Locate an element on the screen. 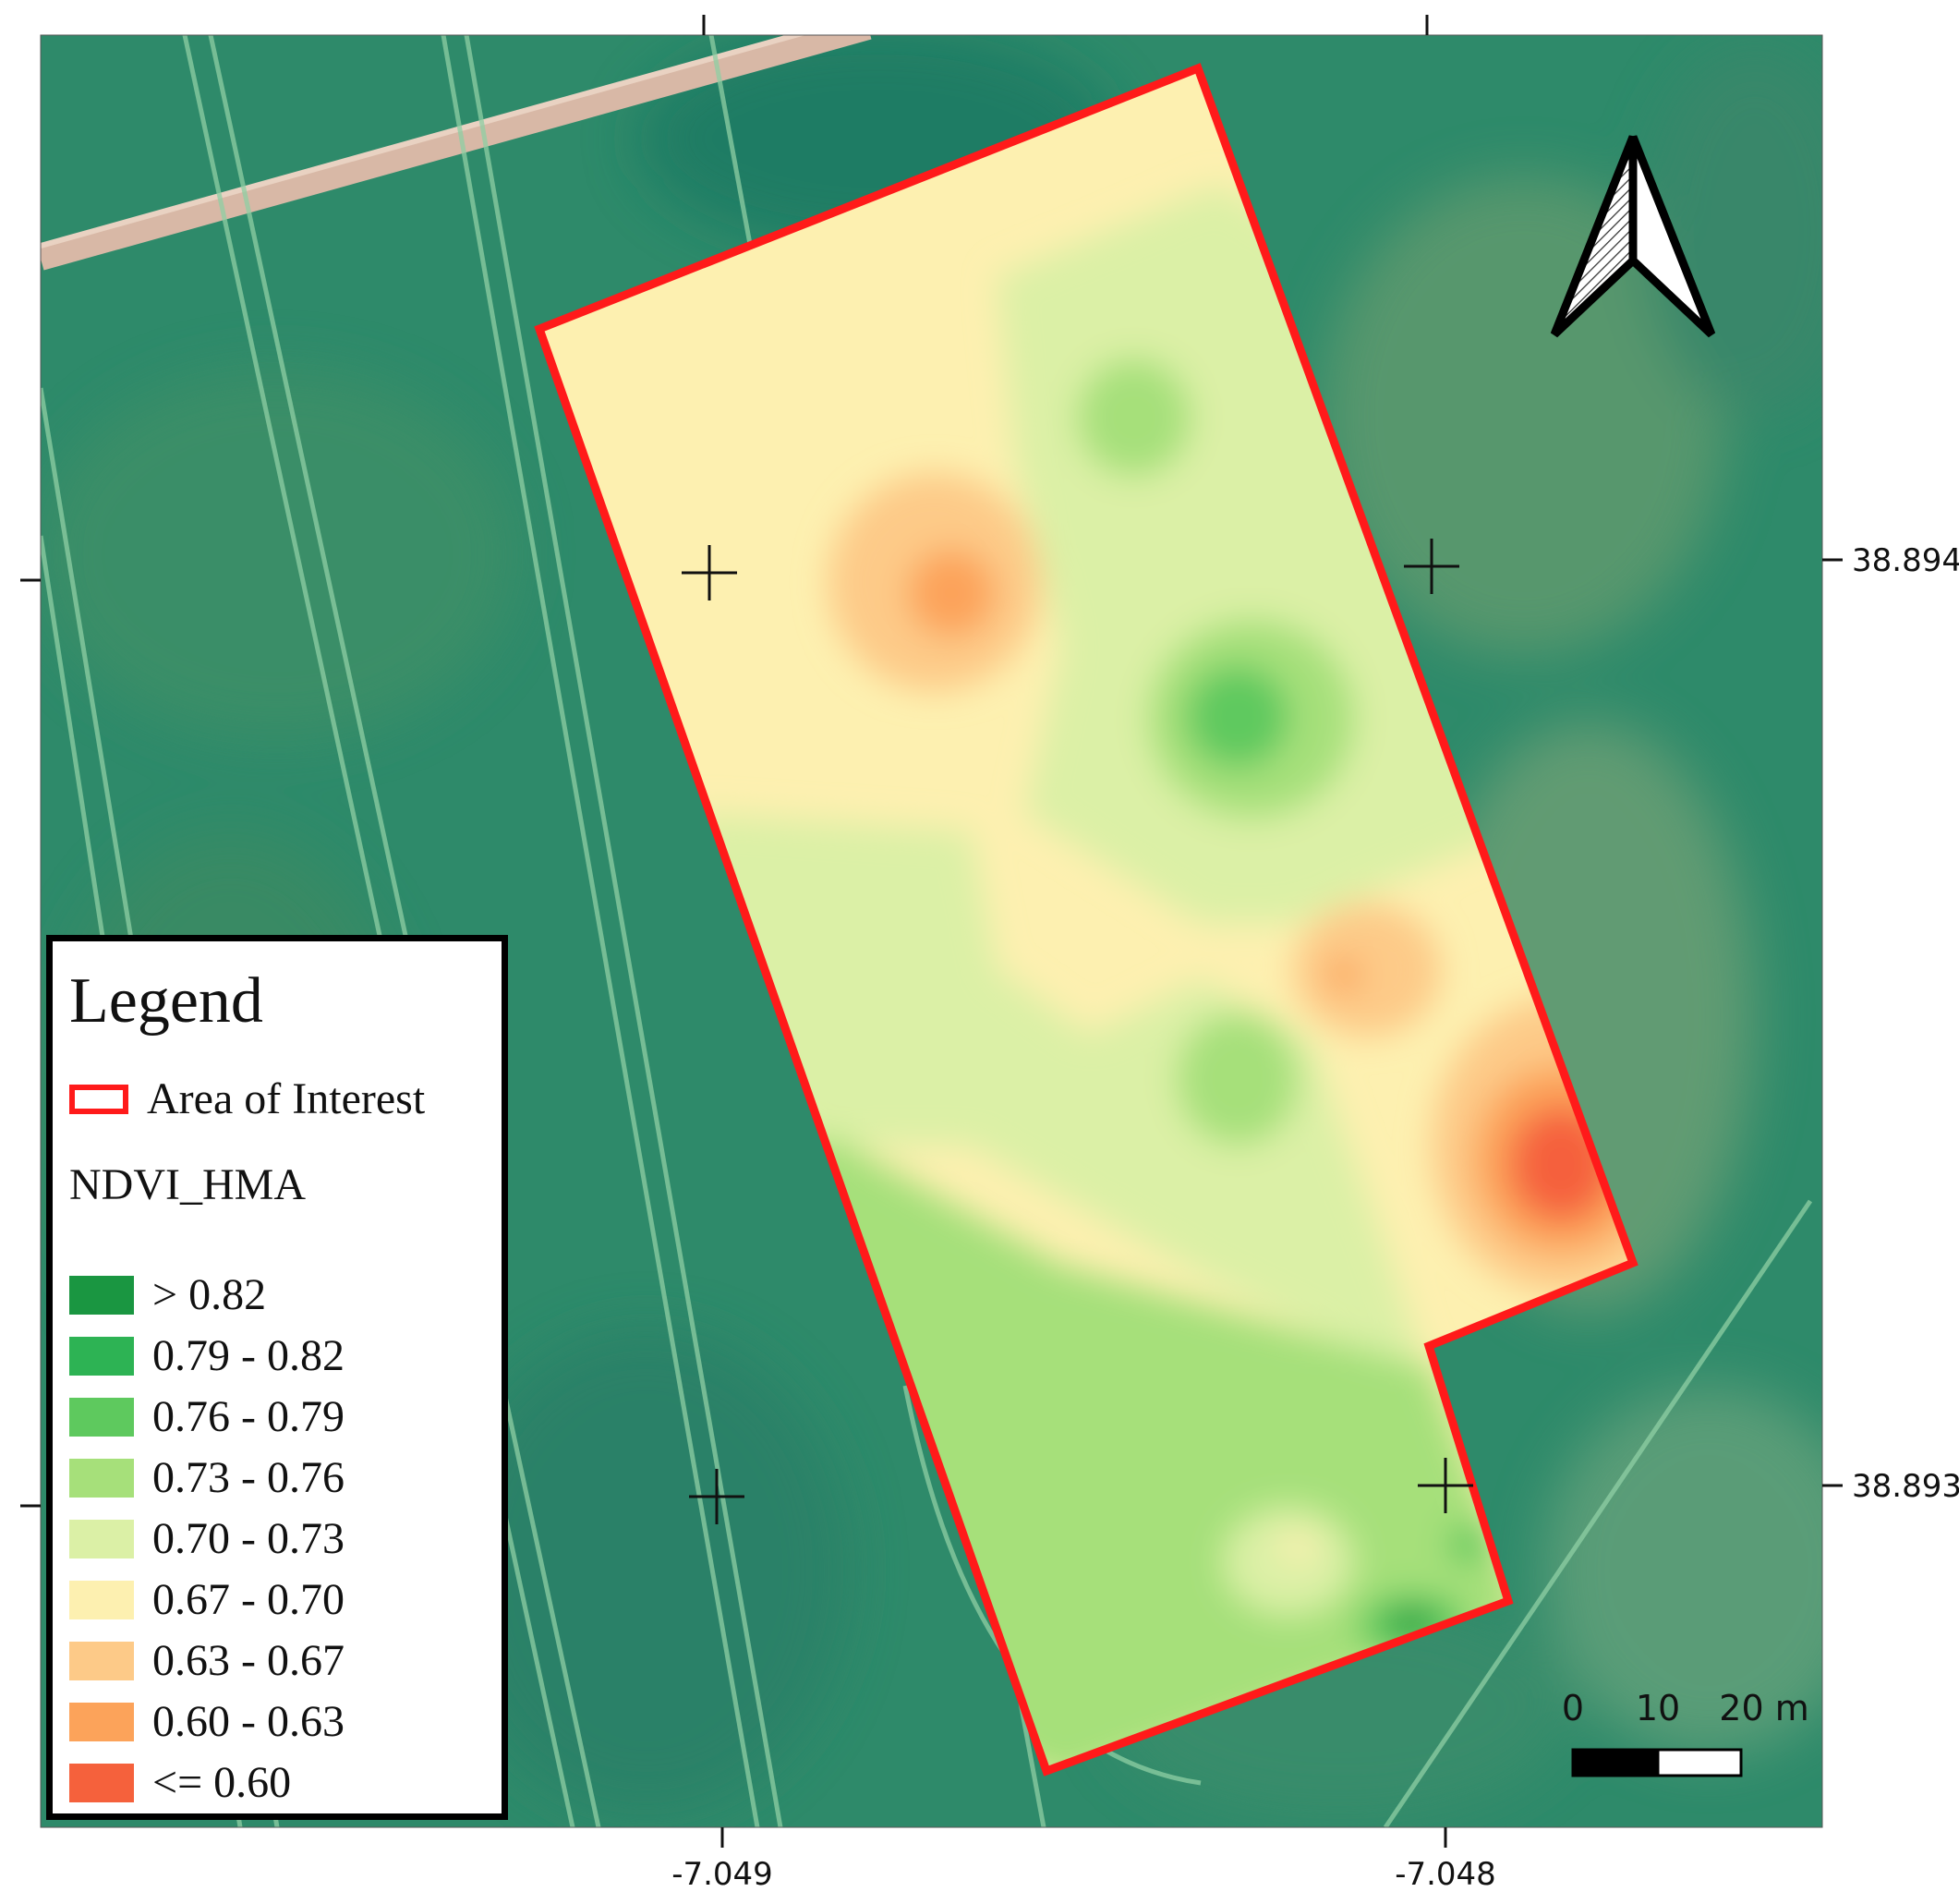 The height and width of the screenshot is (1904, 1959). legend-class-label: 0.73 - 0.76 is located at coordinates (248, 1477).